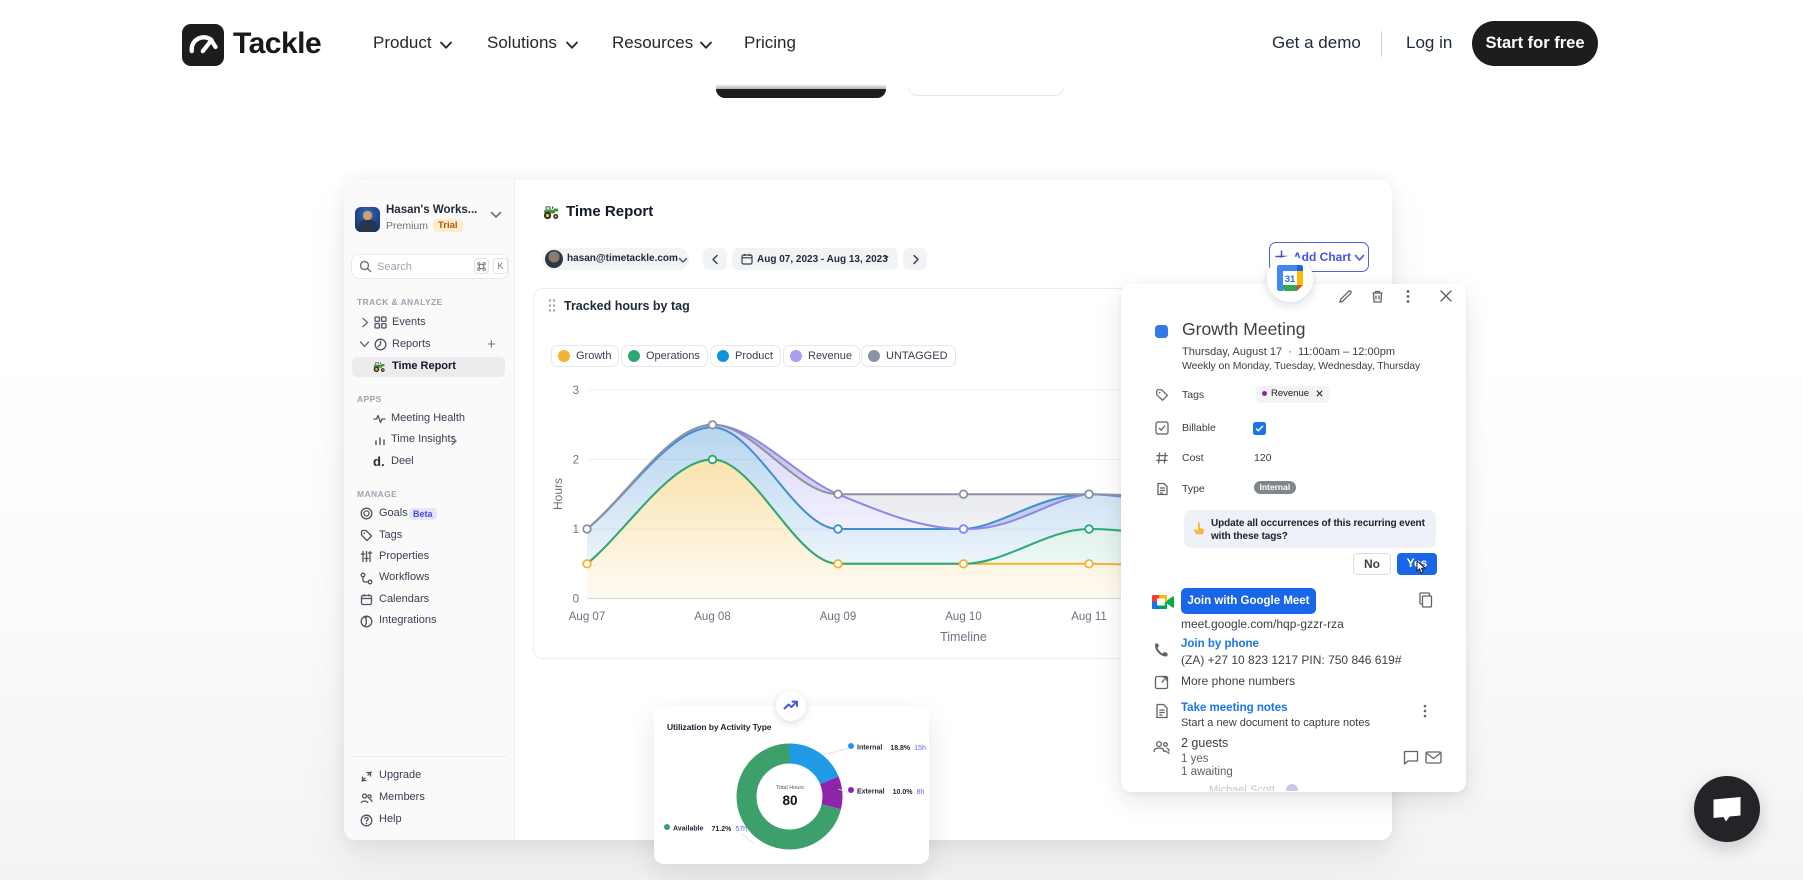 The height and width of the screenshot is (880, 1803). What do you see at coordinates (1290, 279) in the screenshot?
I see `svg-text: 31` at bounding box center [1290, 279].